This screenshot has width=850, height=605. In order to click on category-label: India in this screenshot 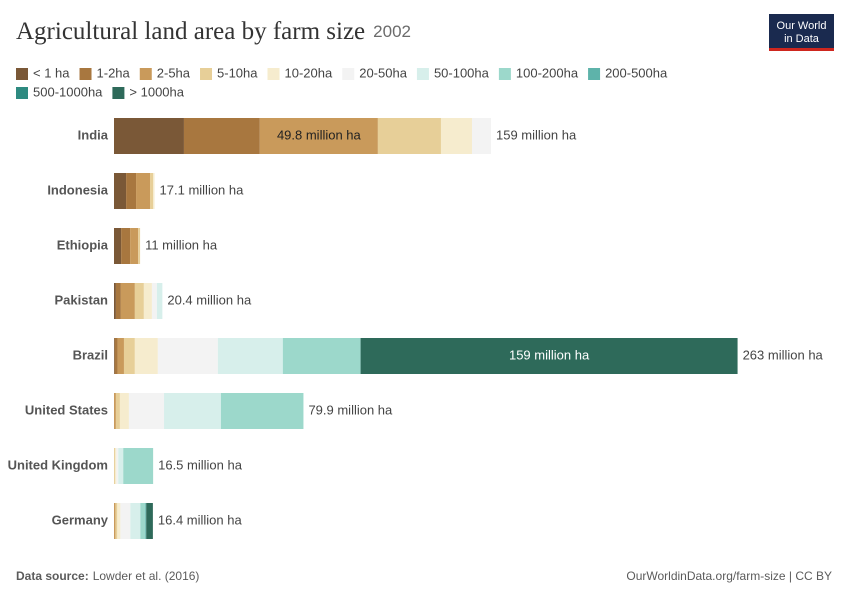, I will do `click(93, 134)`.